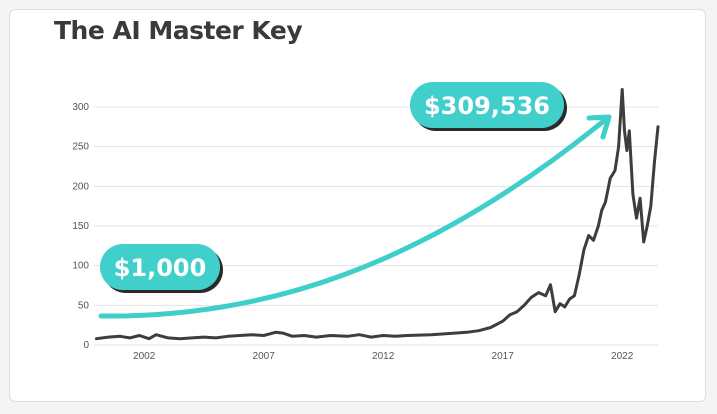  I want to click on start-value-label: $1,000, so click(160, 268).